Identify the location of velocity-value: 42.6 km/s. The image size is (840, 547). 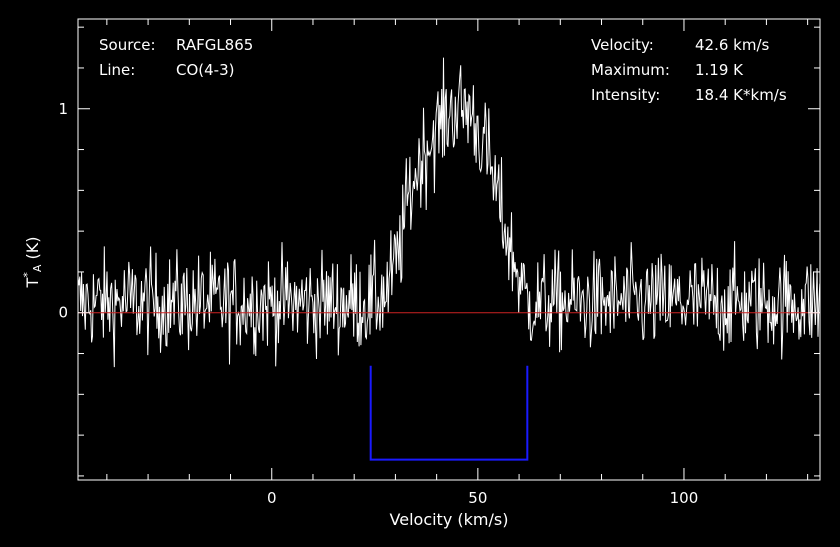
(732, 45).